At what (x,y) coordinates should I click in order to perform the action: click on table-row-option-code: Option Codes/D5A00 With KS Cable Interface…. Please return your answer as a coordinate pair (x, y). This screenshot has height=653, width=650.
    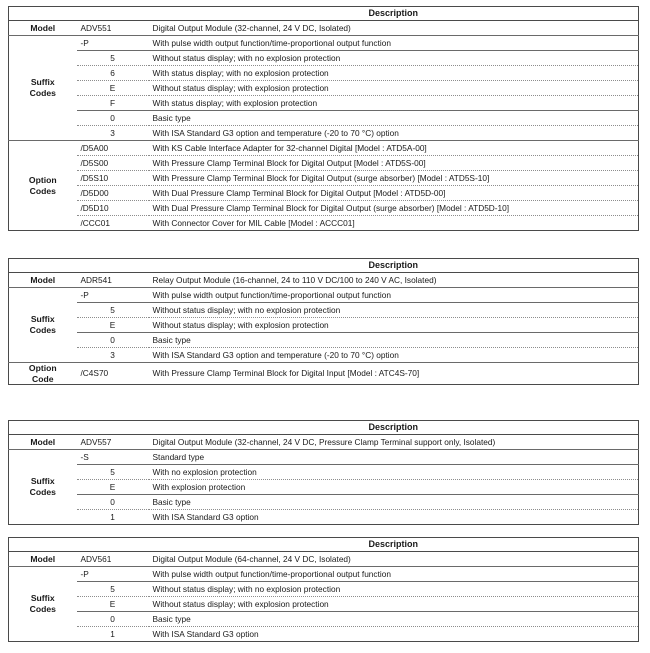
    Looking at the image, I should click on (323, 185).